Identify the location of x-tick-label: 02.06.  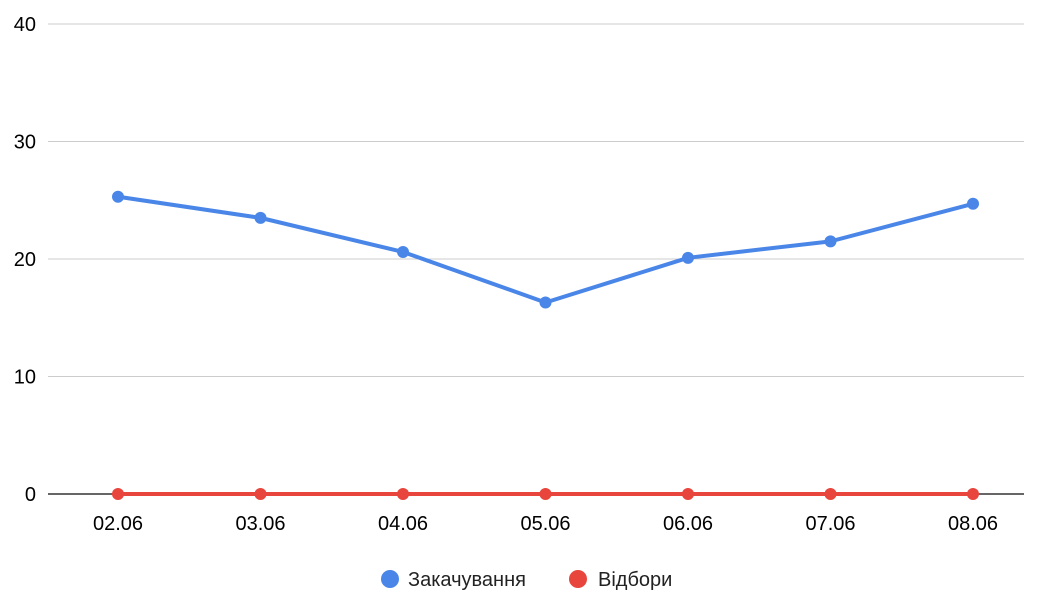
(118, 524).